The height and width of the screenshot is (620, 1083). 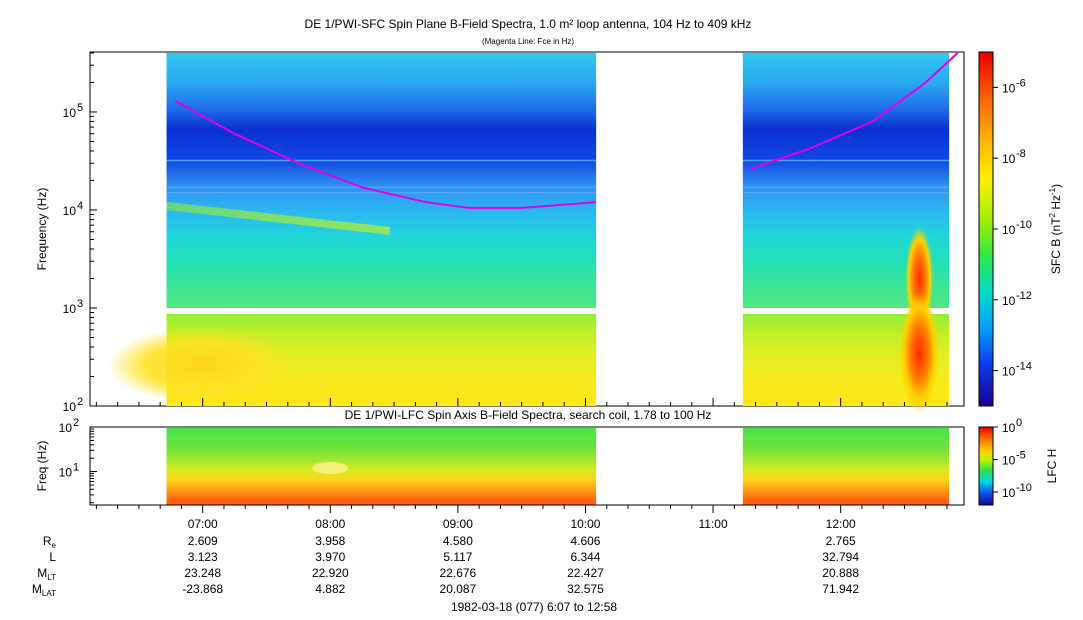 What do you see at coordinates (840, 557) in the screenshot?
I see `ephemeris-value: 32.794` at bounding box center [840, 557].